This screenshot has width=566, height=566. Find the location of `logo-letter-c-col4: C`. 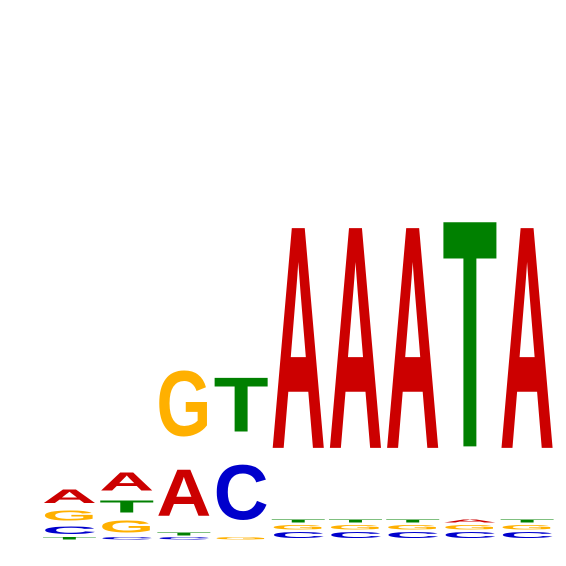

logo-letter-c-col4: C is located at coordinates (241, 492).